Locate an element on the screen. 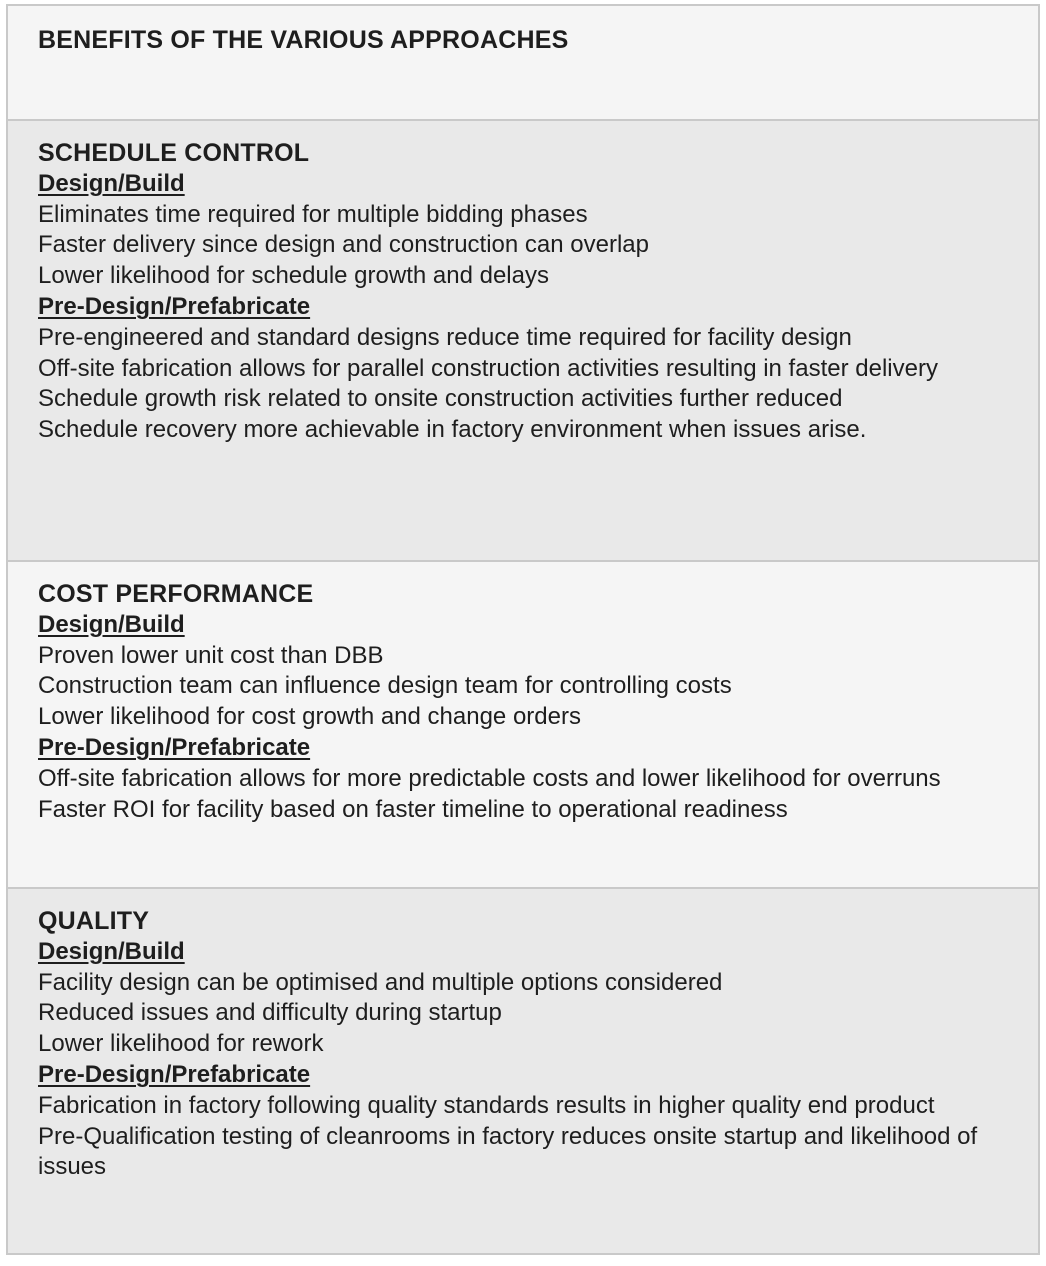 The width and height of the screenshot is (1046, 1266). benefit-line: Proven lower unit cost than DBB is located at coordinates (211, 655).